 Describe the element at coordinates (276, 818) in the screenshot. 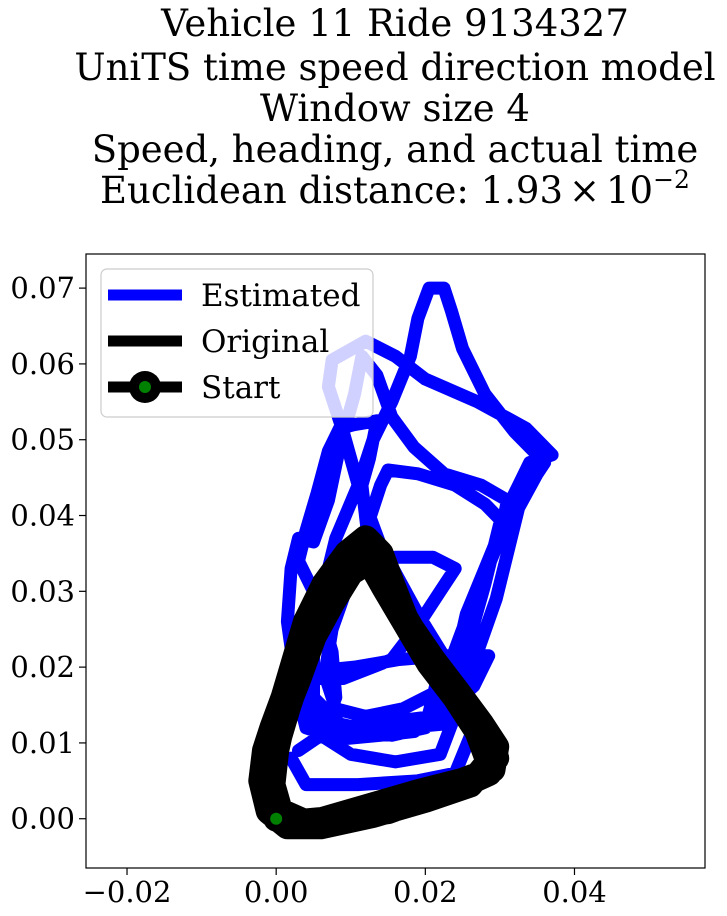

I see `start-marker` at that location.